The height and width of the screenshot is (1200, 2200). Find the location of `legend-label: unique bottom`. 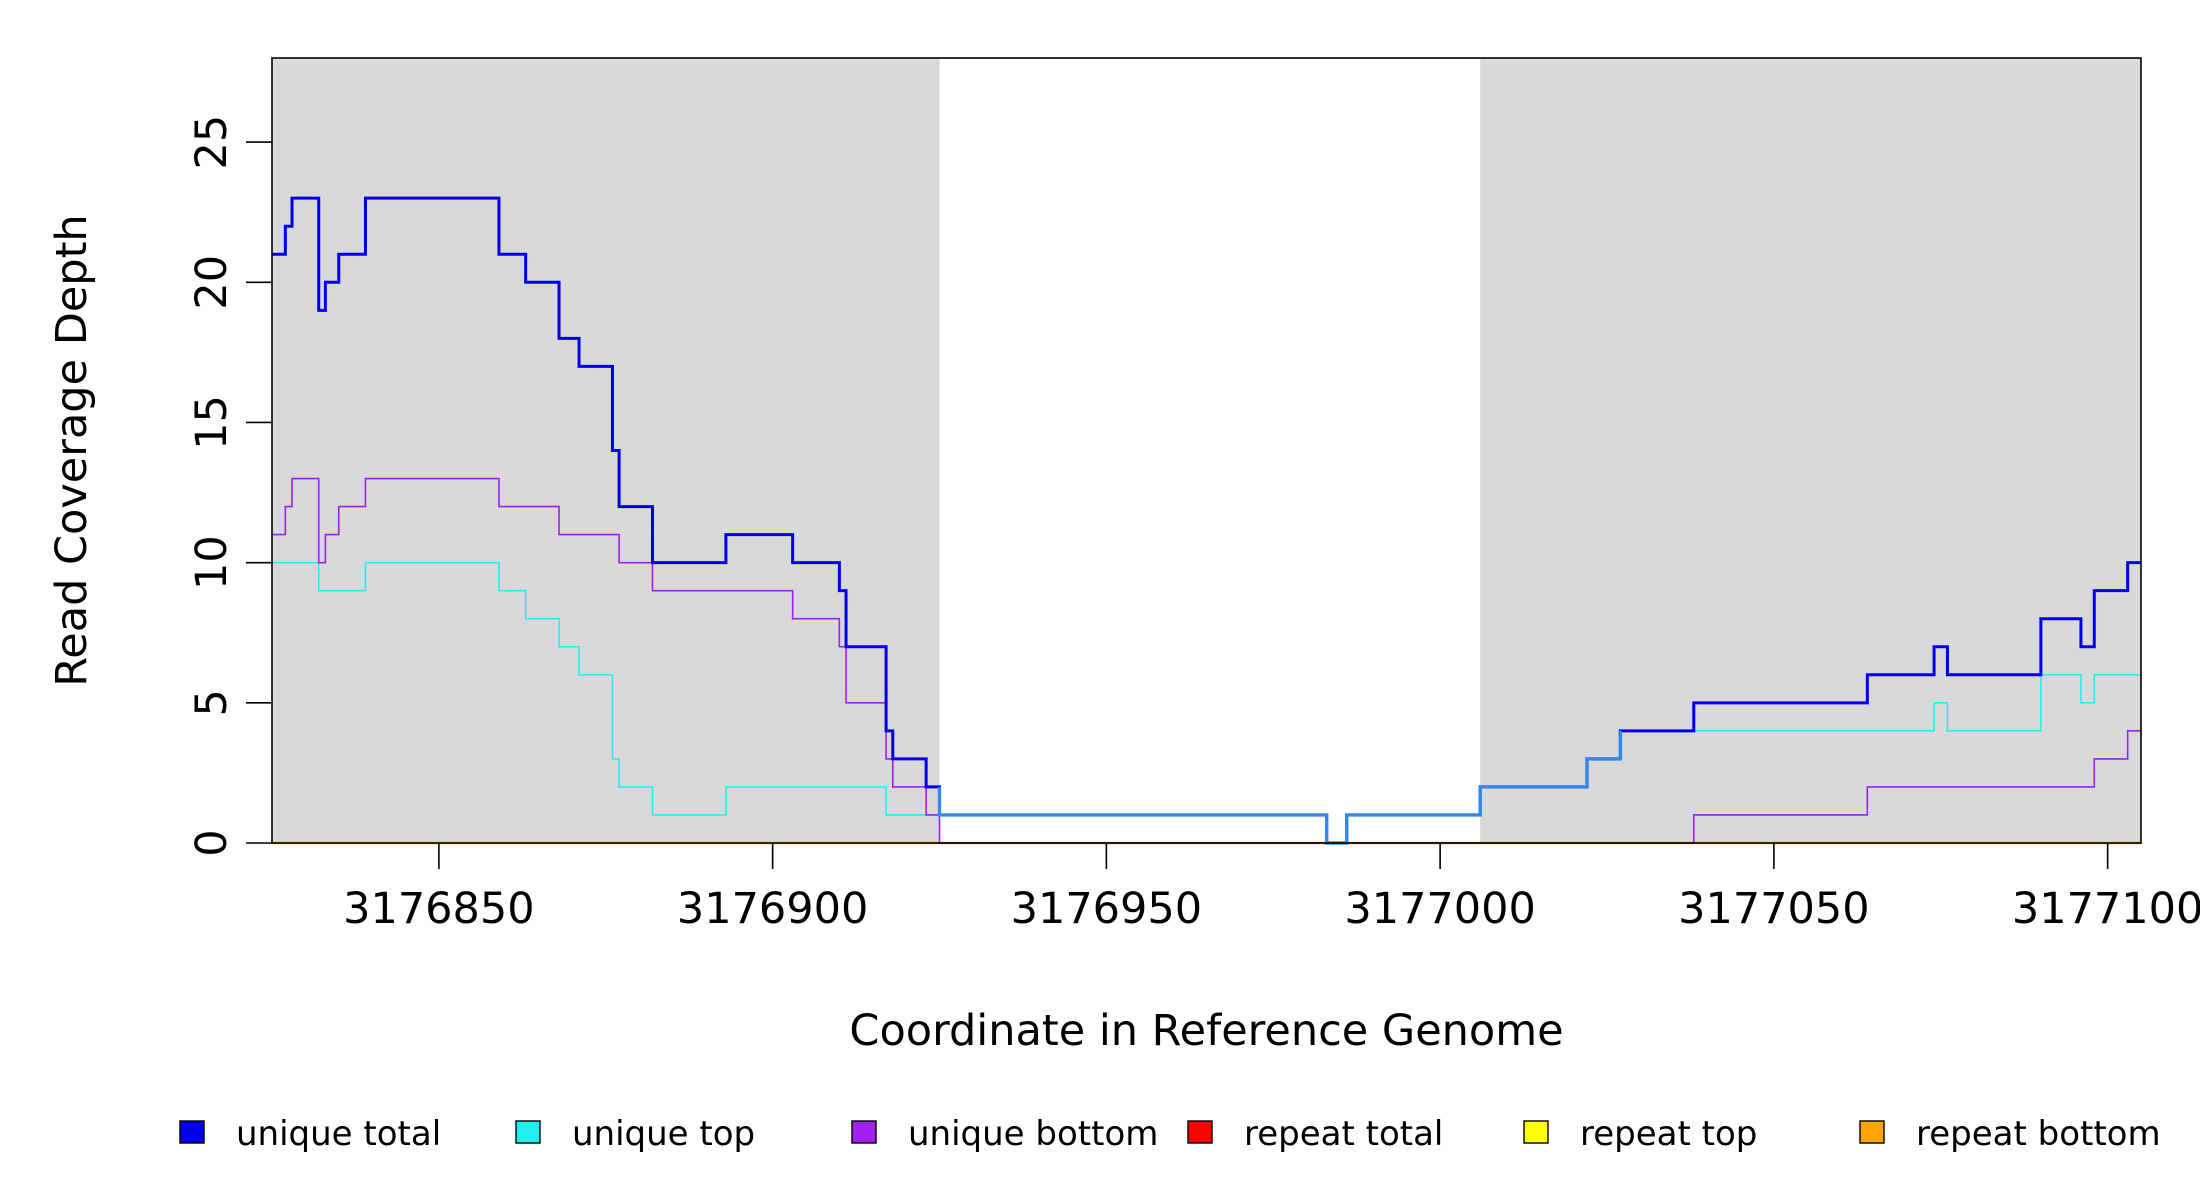

legend-label: unique bottom is located at coordinates (1033, 1134).